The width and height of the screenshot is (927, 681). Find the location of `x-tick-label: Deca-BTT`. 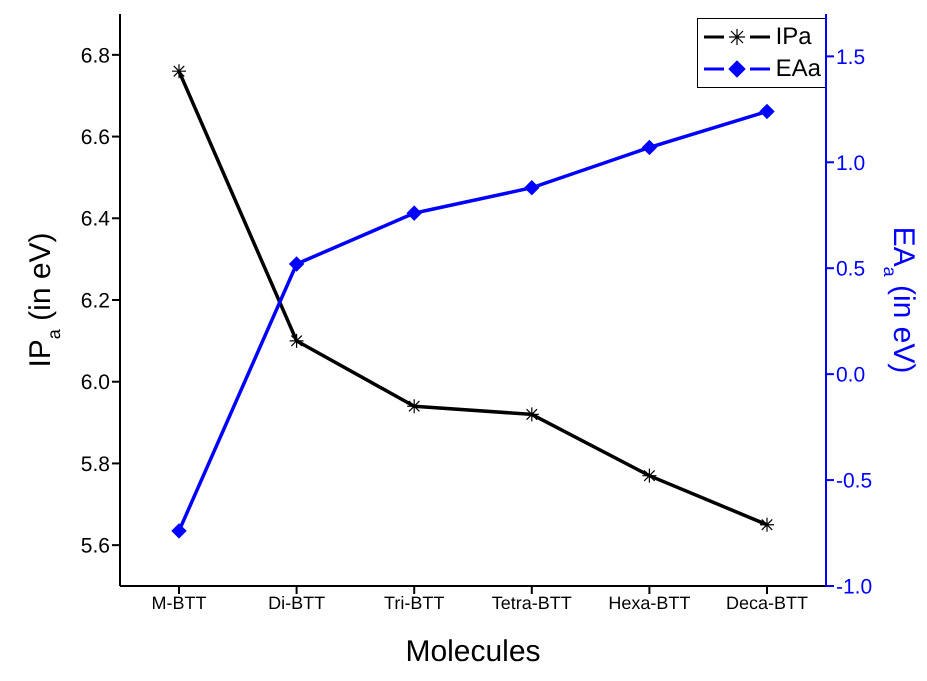

x-tick-label: Deca-BTT is located at coordinates (767, 602).